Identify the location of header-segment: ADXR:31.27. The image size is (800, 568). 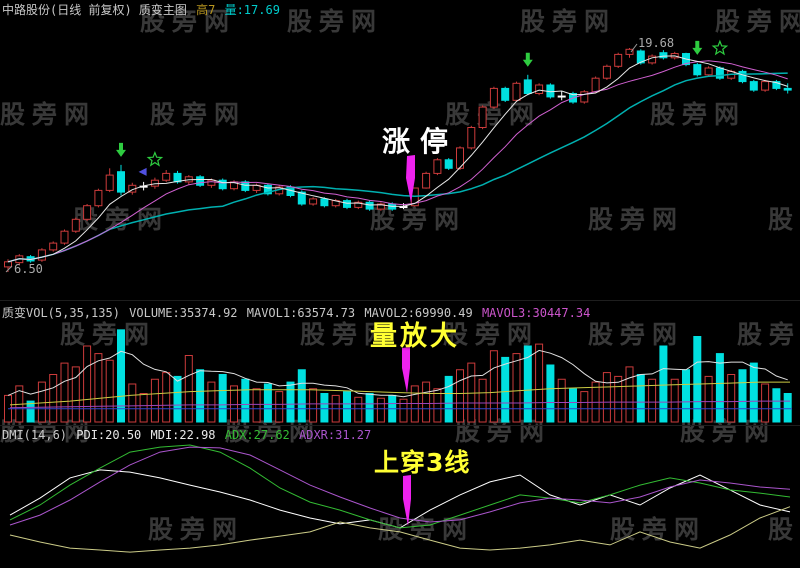
(335, 435).